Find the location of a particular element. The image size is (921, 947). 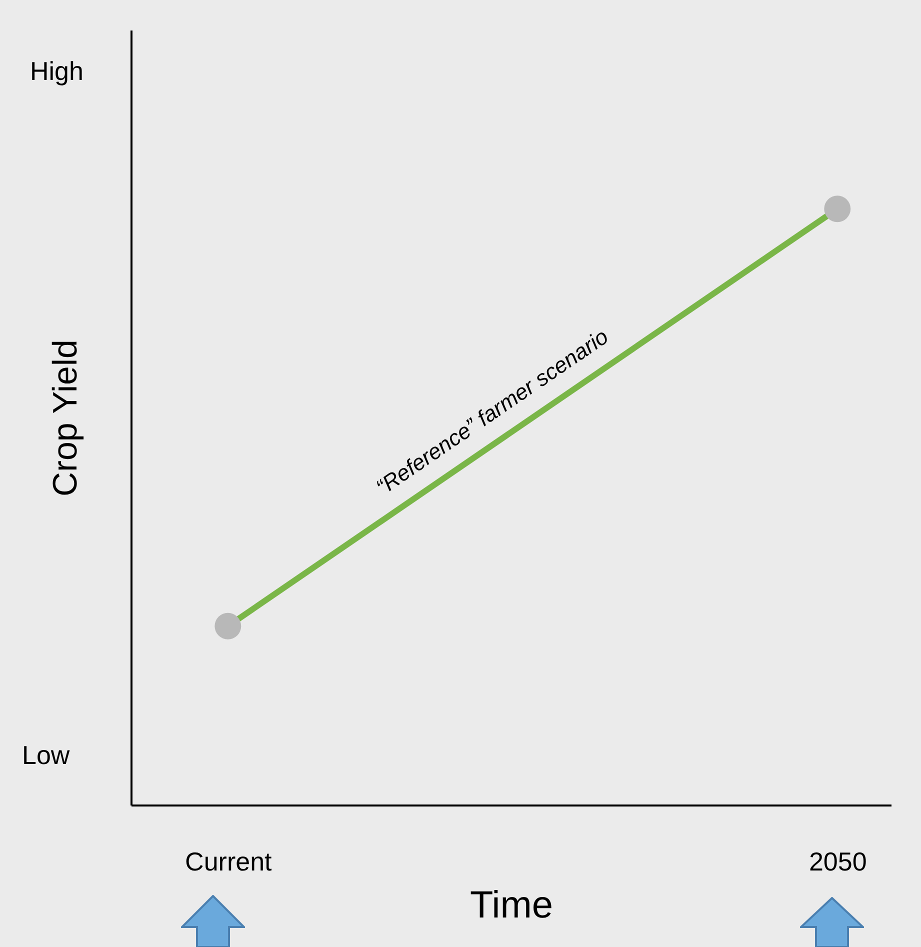

text: Low is located at coordinates (46, 755).